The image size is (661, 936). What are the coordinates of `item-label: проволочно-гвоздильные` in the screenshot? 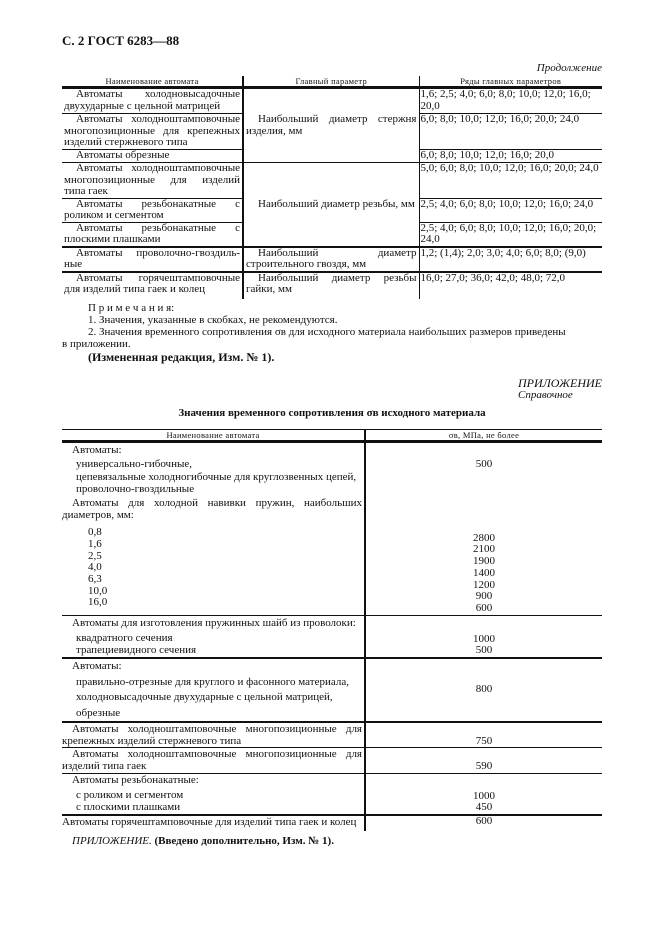 It's located at (135, 489).